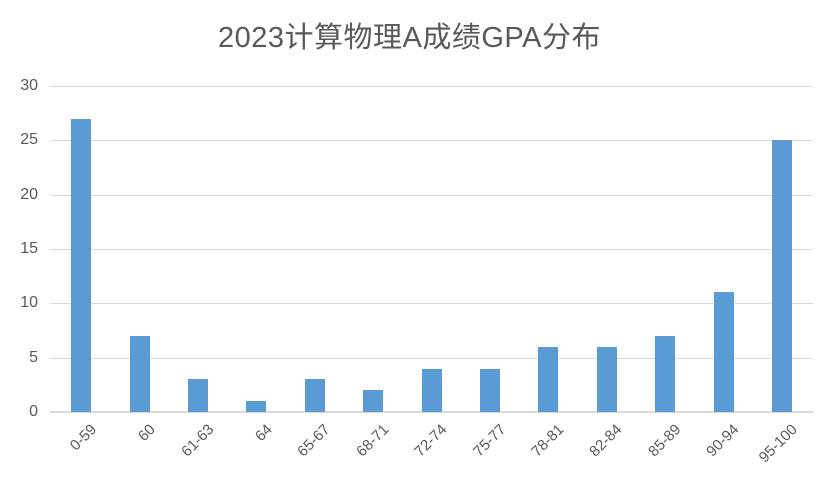  Describe the element at coordinates (29, 85) in the screenshot. I see `y-axis-tick-label-30: 30` at that location.